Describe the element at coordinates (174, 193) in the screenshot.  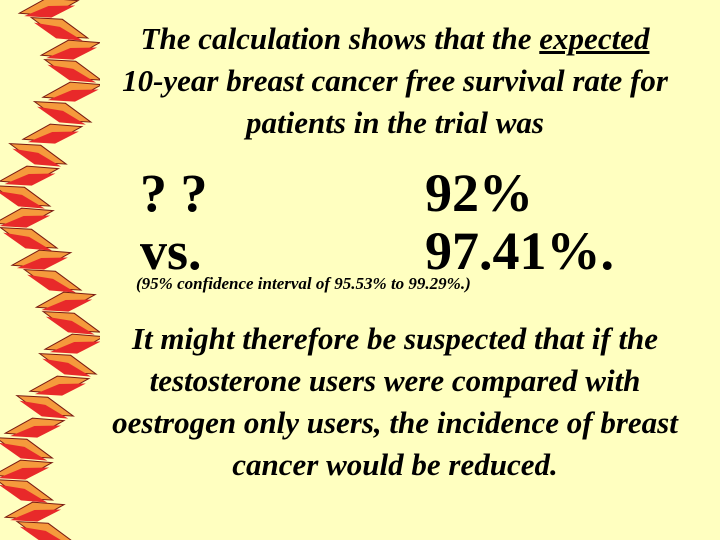
I see `unknown-value: ? ?` at that location.